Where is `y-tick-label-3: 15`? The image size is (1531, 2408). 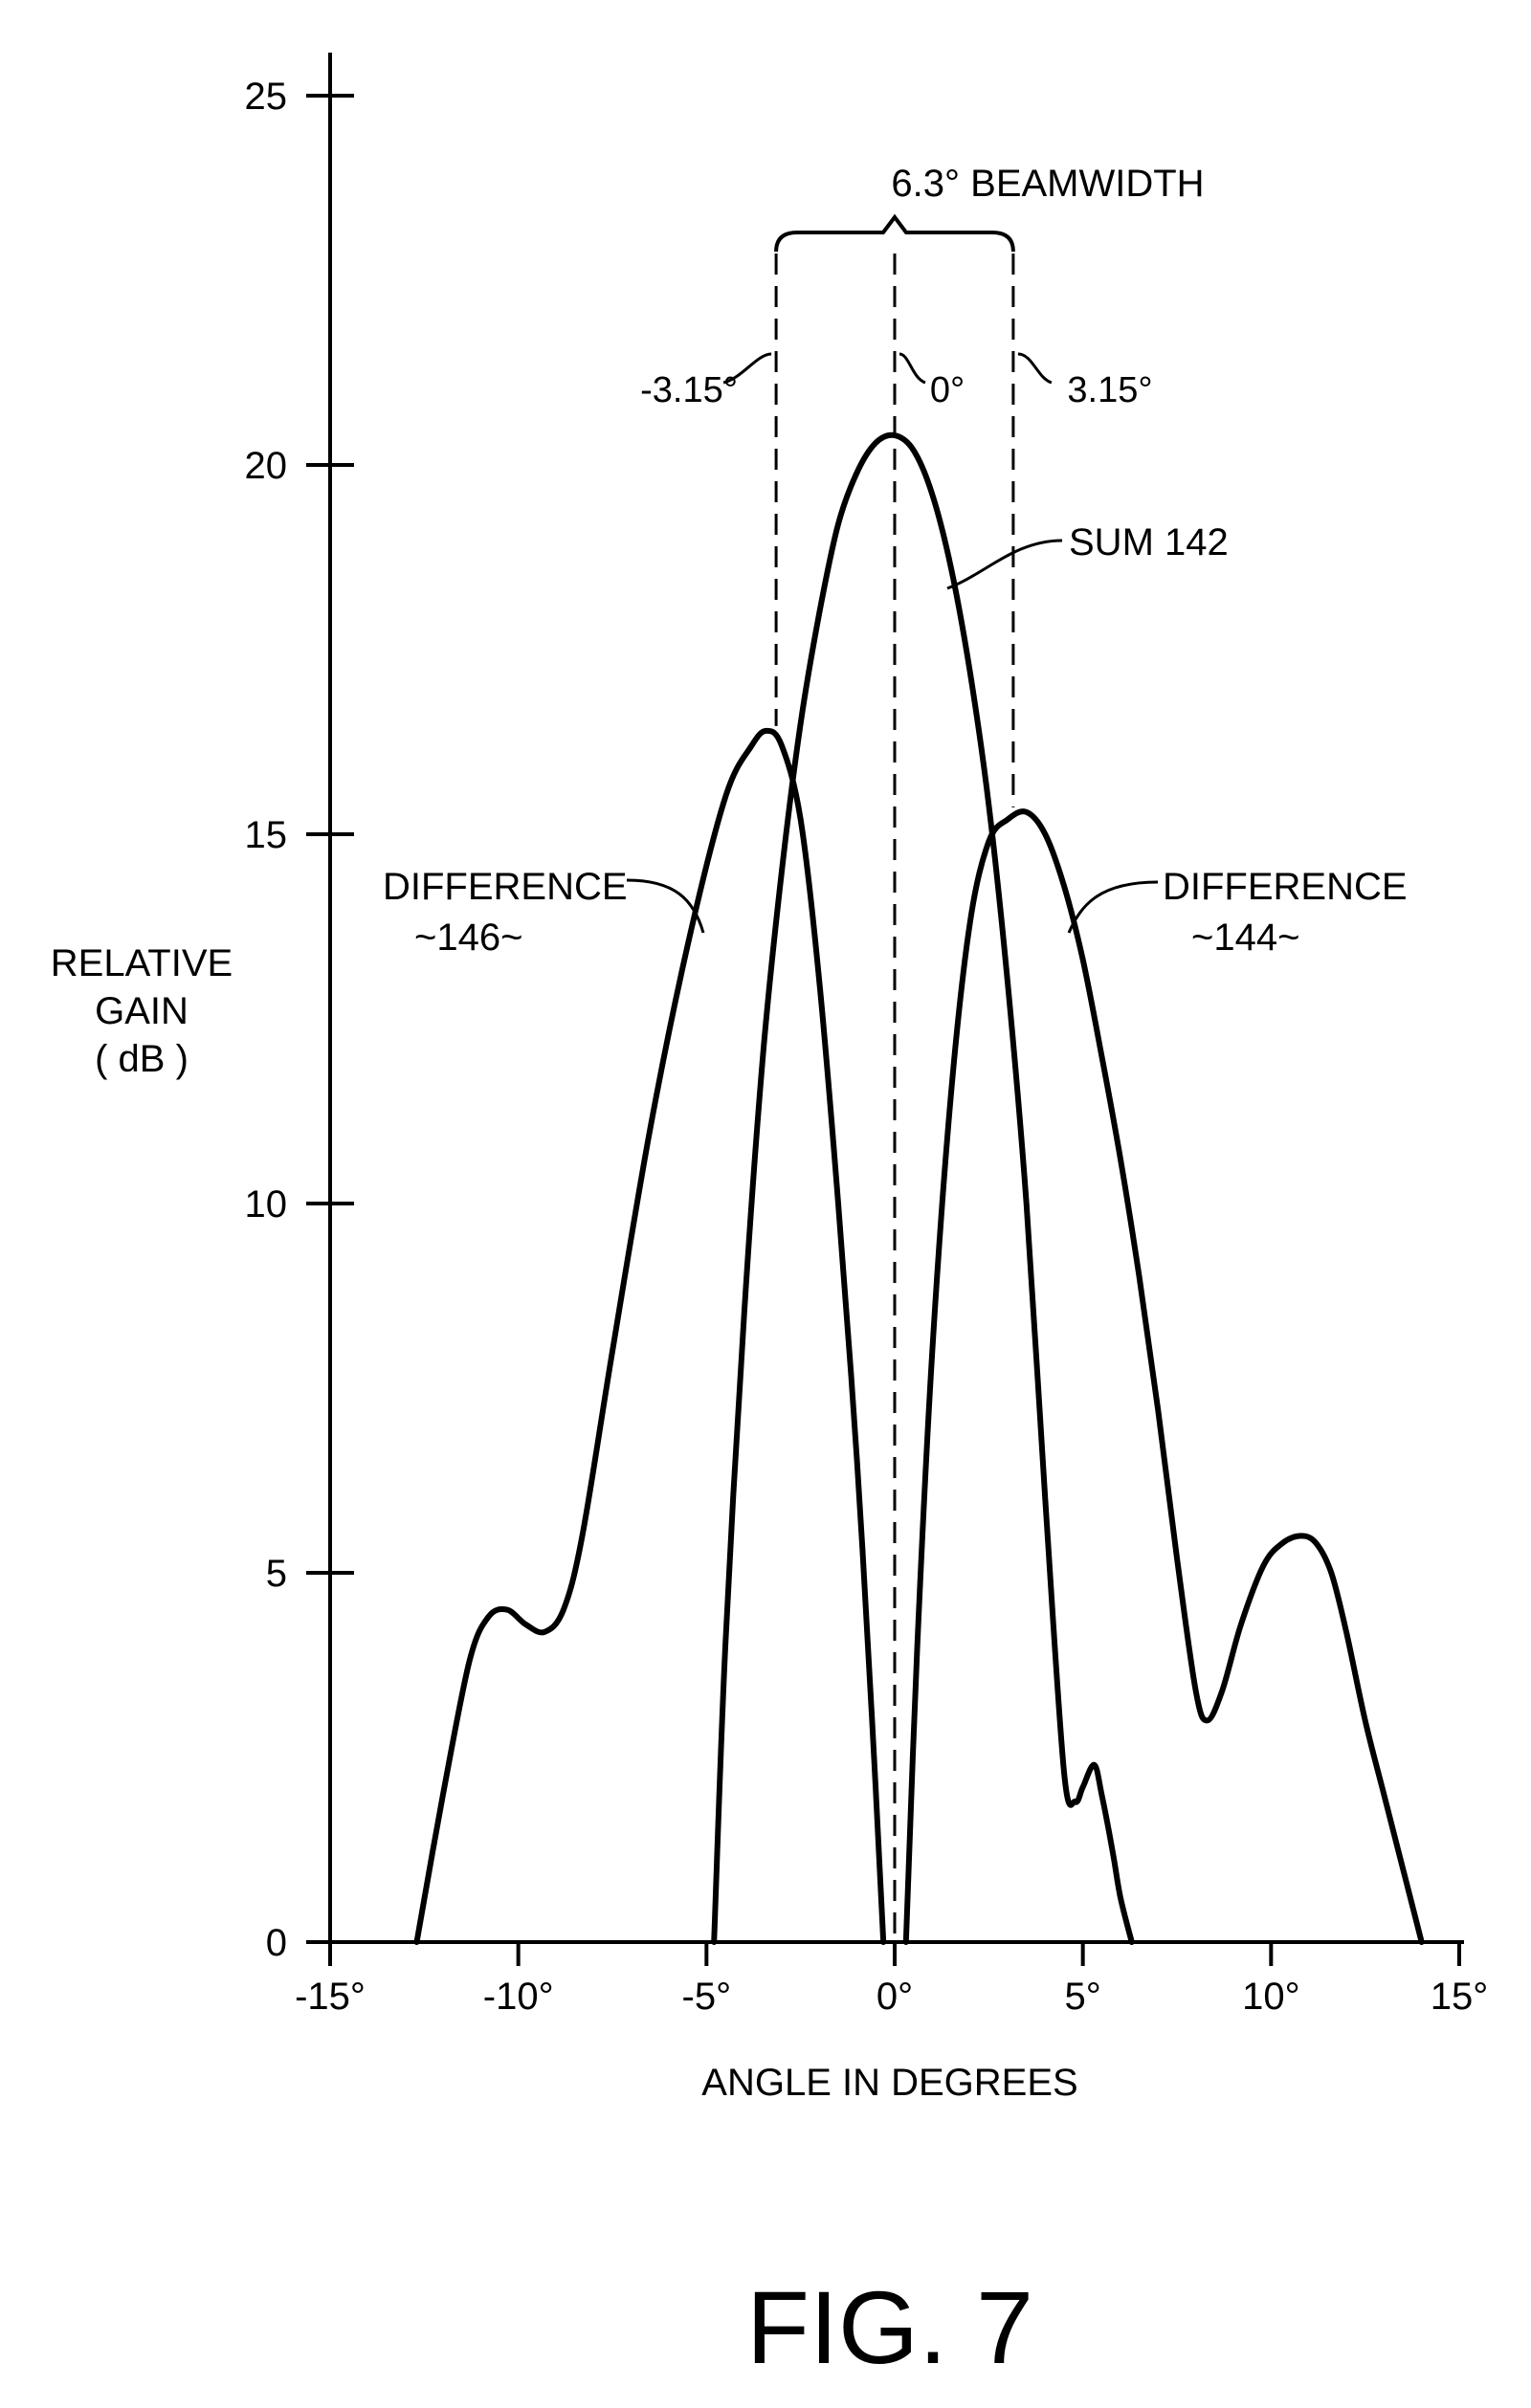
y-tick-label-3: 15 is located at coordinates (267, 835).